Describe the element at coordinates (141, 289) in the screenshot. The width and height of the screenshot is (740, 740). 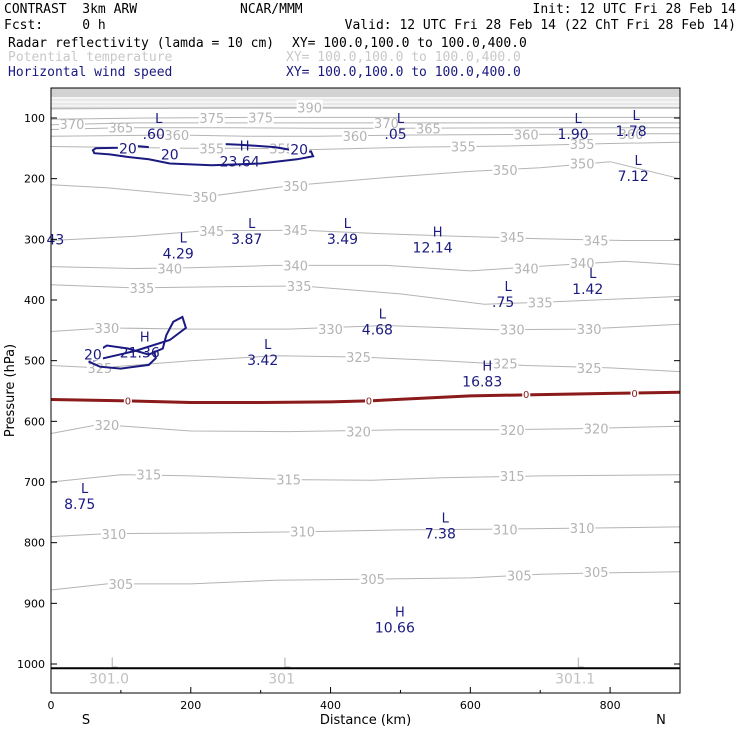
I see `theta-label-335: 335` at that location.